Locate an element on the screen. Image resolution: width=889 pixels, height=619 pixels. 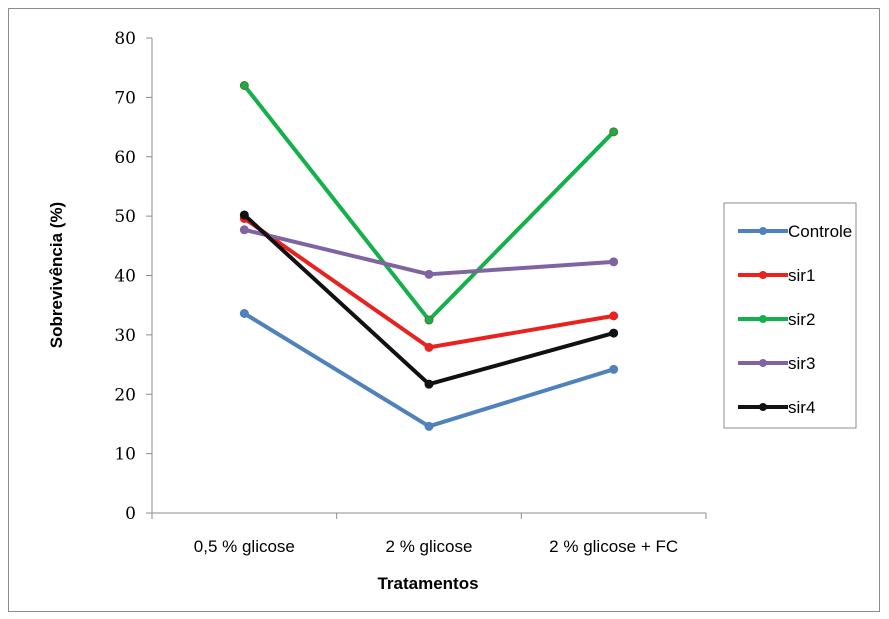
y-tick-label: 40 is located at coordinates (125, 277).